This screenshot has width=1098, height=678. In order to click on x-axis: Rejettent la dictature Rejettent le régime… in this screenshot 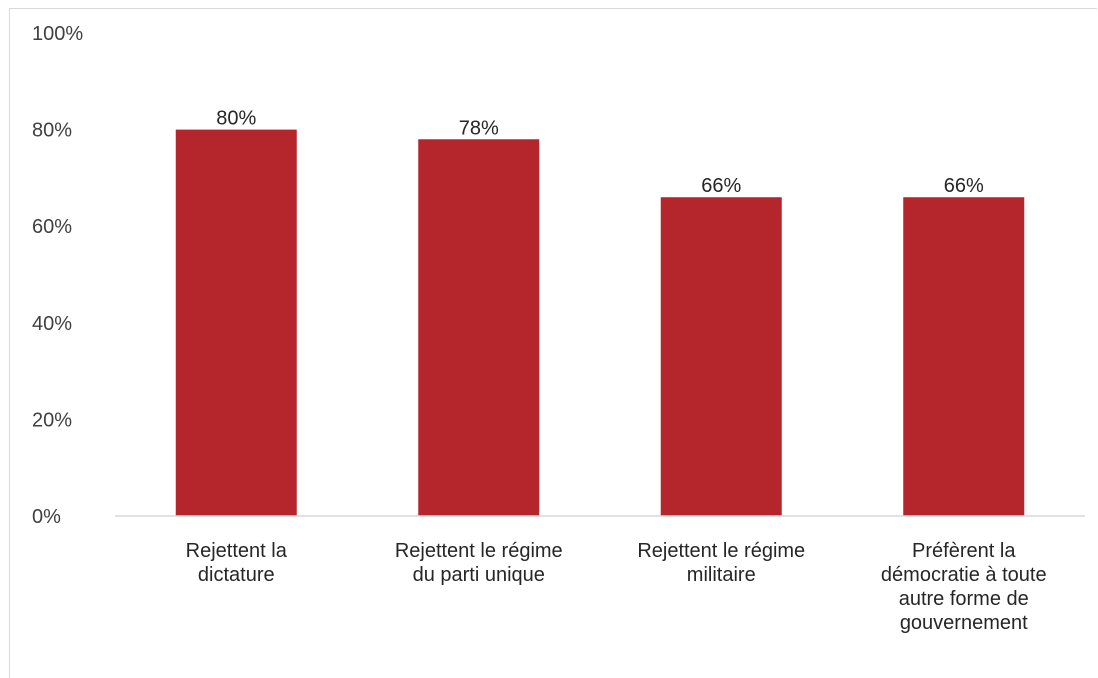, I will do `click(616, 587)`.